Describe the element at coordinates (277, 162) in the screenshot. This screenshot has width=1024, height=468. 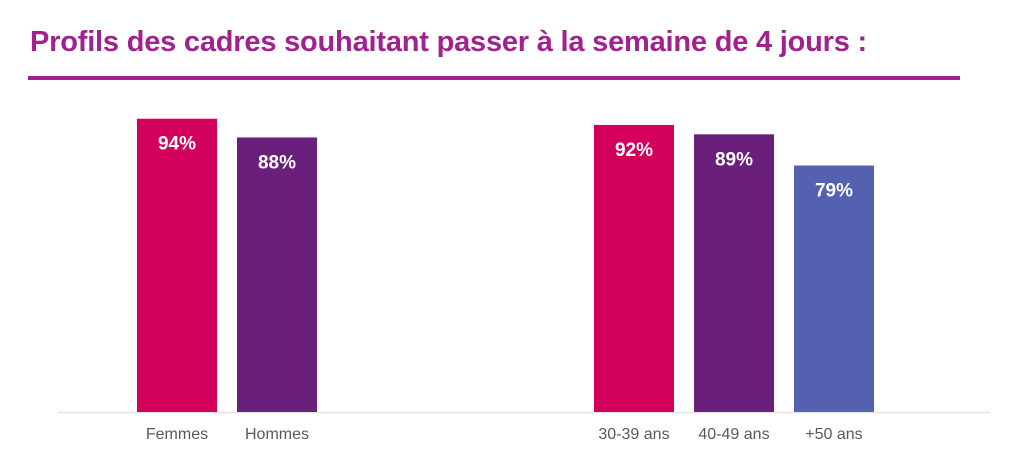
I see `value-label-hommes: 88%` at that location.